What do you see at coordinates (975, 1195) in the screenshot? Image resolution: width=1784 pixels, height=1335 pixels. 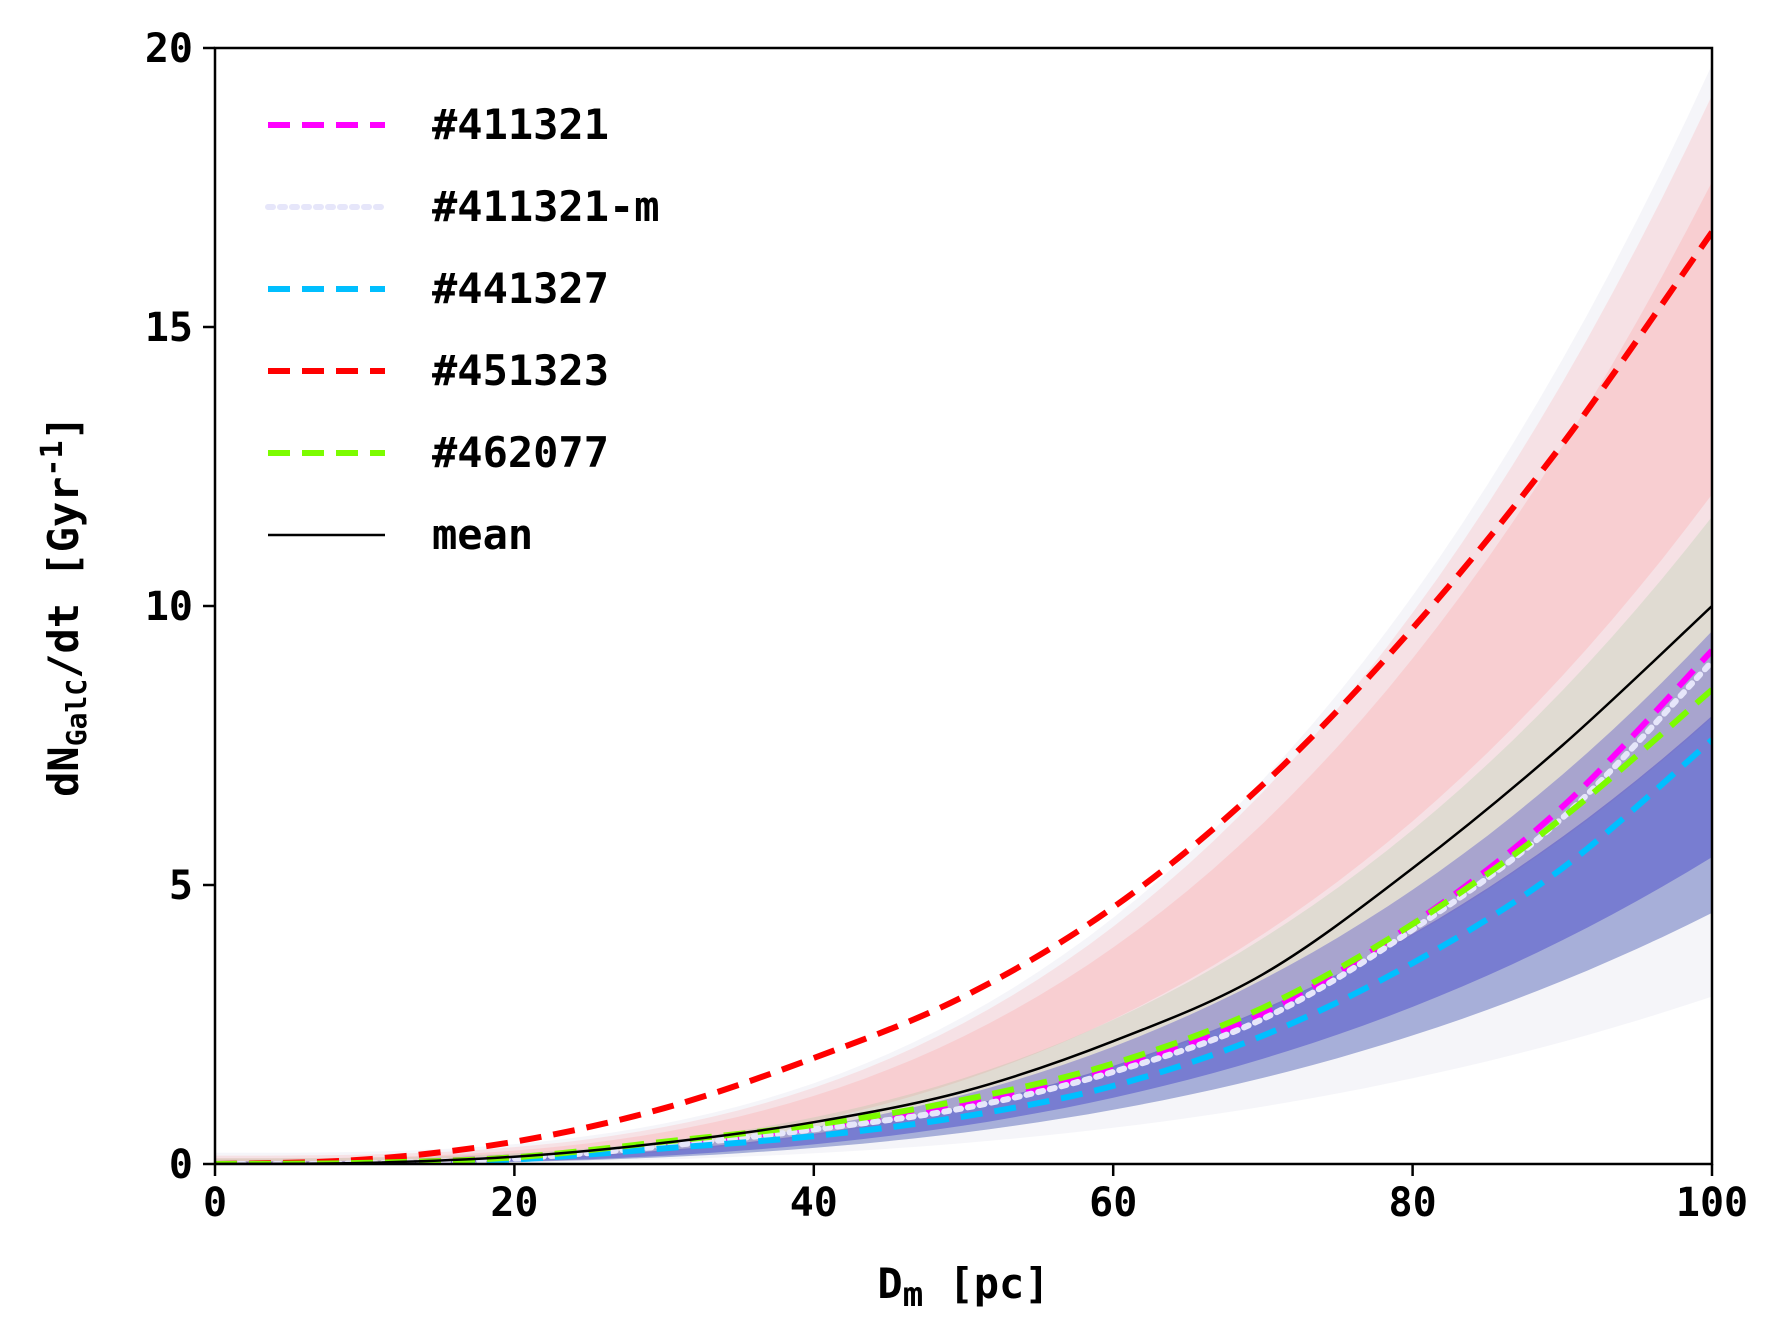 I see `x-axis: 0 20 40 60 80 100` at bounding box center [975, 1195].